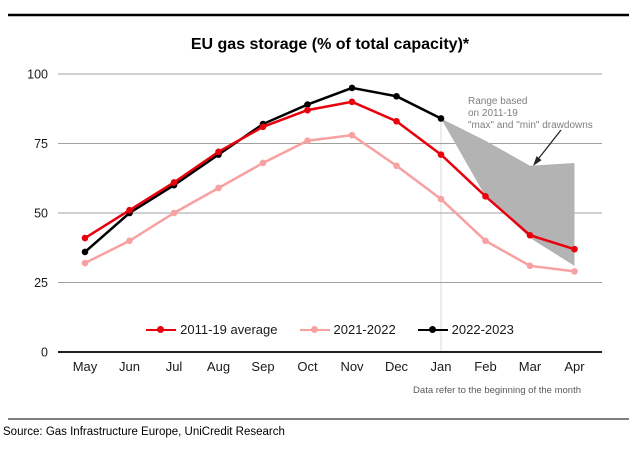 This screenshot has height=456, width=637. I want to click on range-annotation-line1: Range based, so click(498, 101).